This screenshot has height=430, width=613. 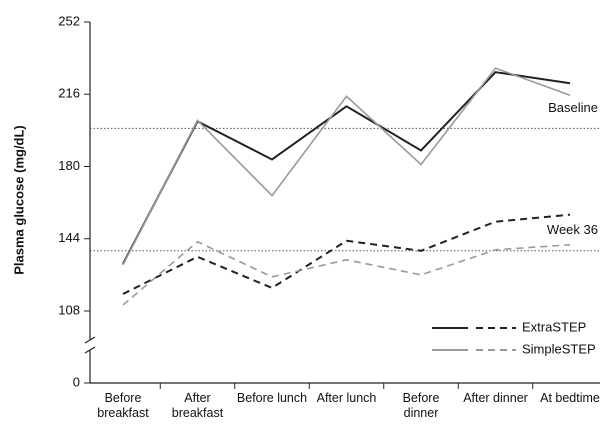 I want to click on y-tick-label: 108, so click(x=69, y=309).